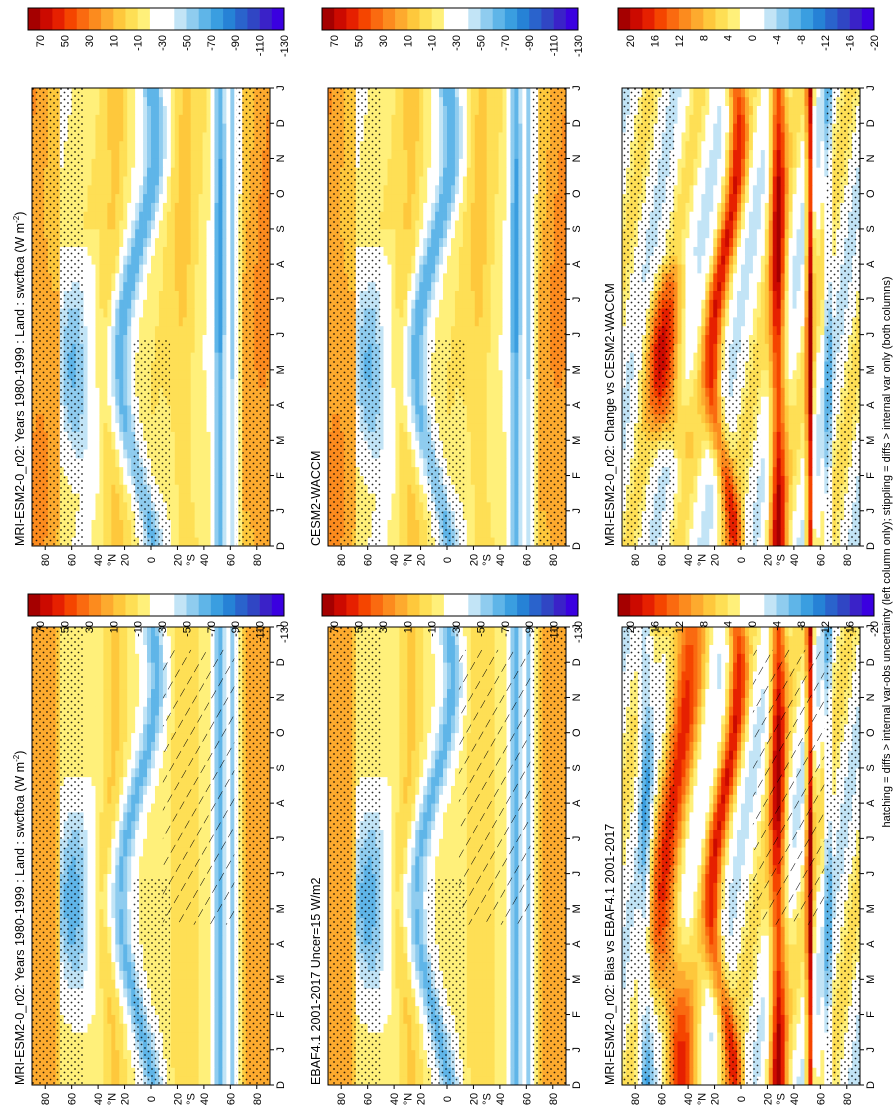 This screenshot has width=895, height=1105. Describe the element at coordinates (83, 605) in the screenshot. I see `colorbar-swatch` at that location.